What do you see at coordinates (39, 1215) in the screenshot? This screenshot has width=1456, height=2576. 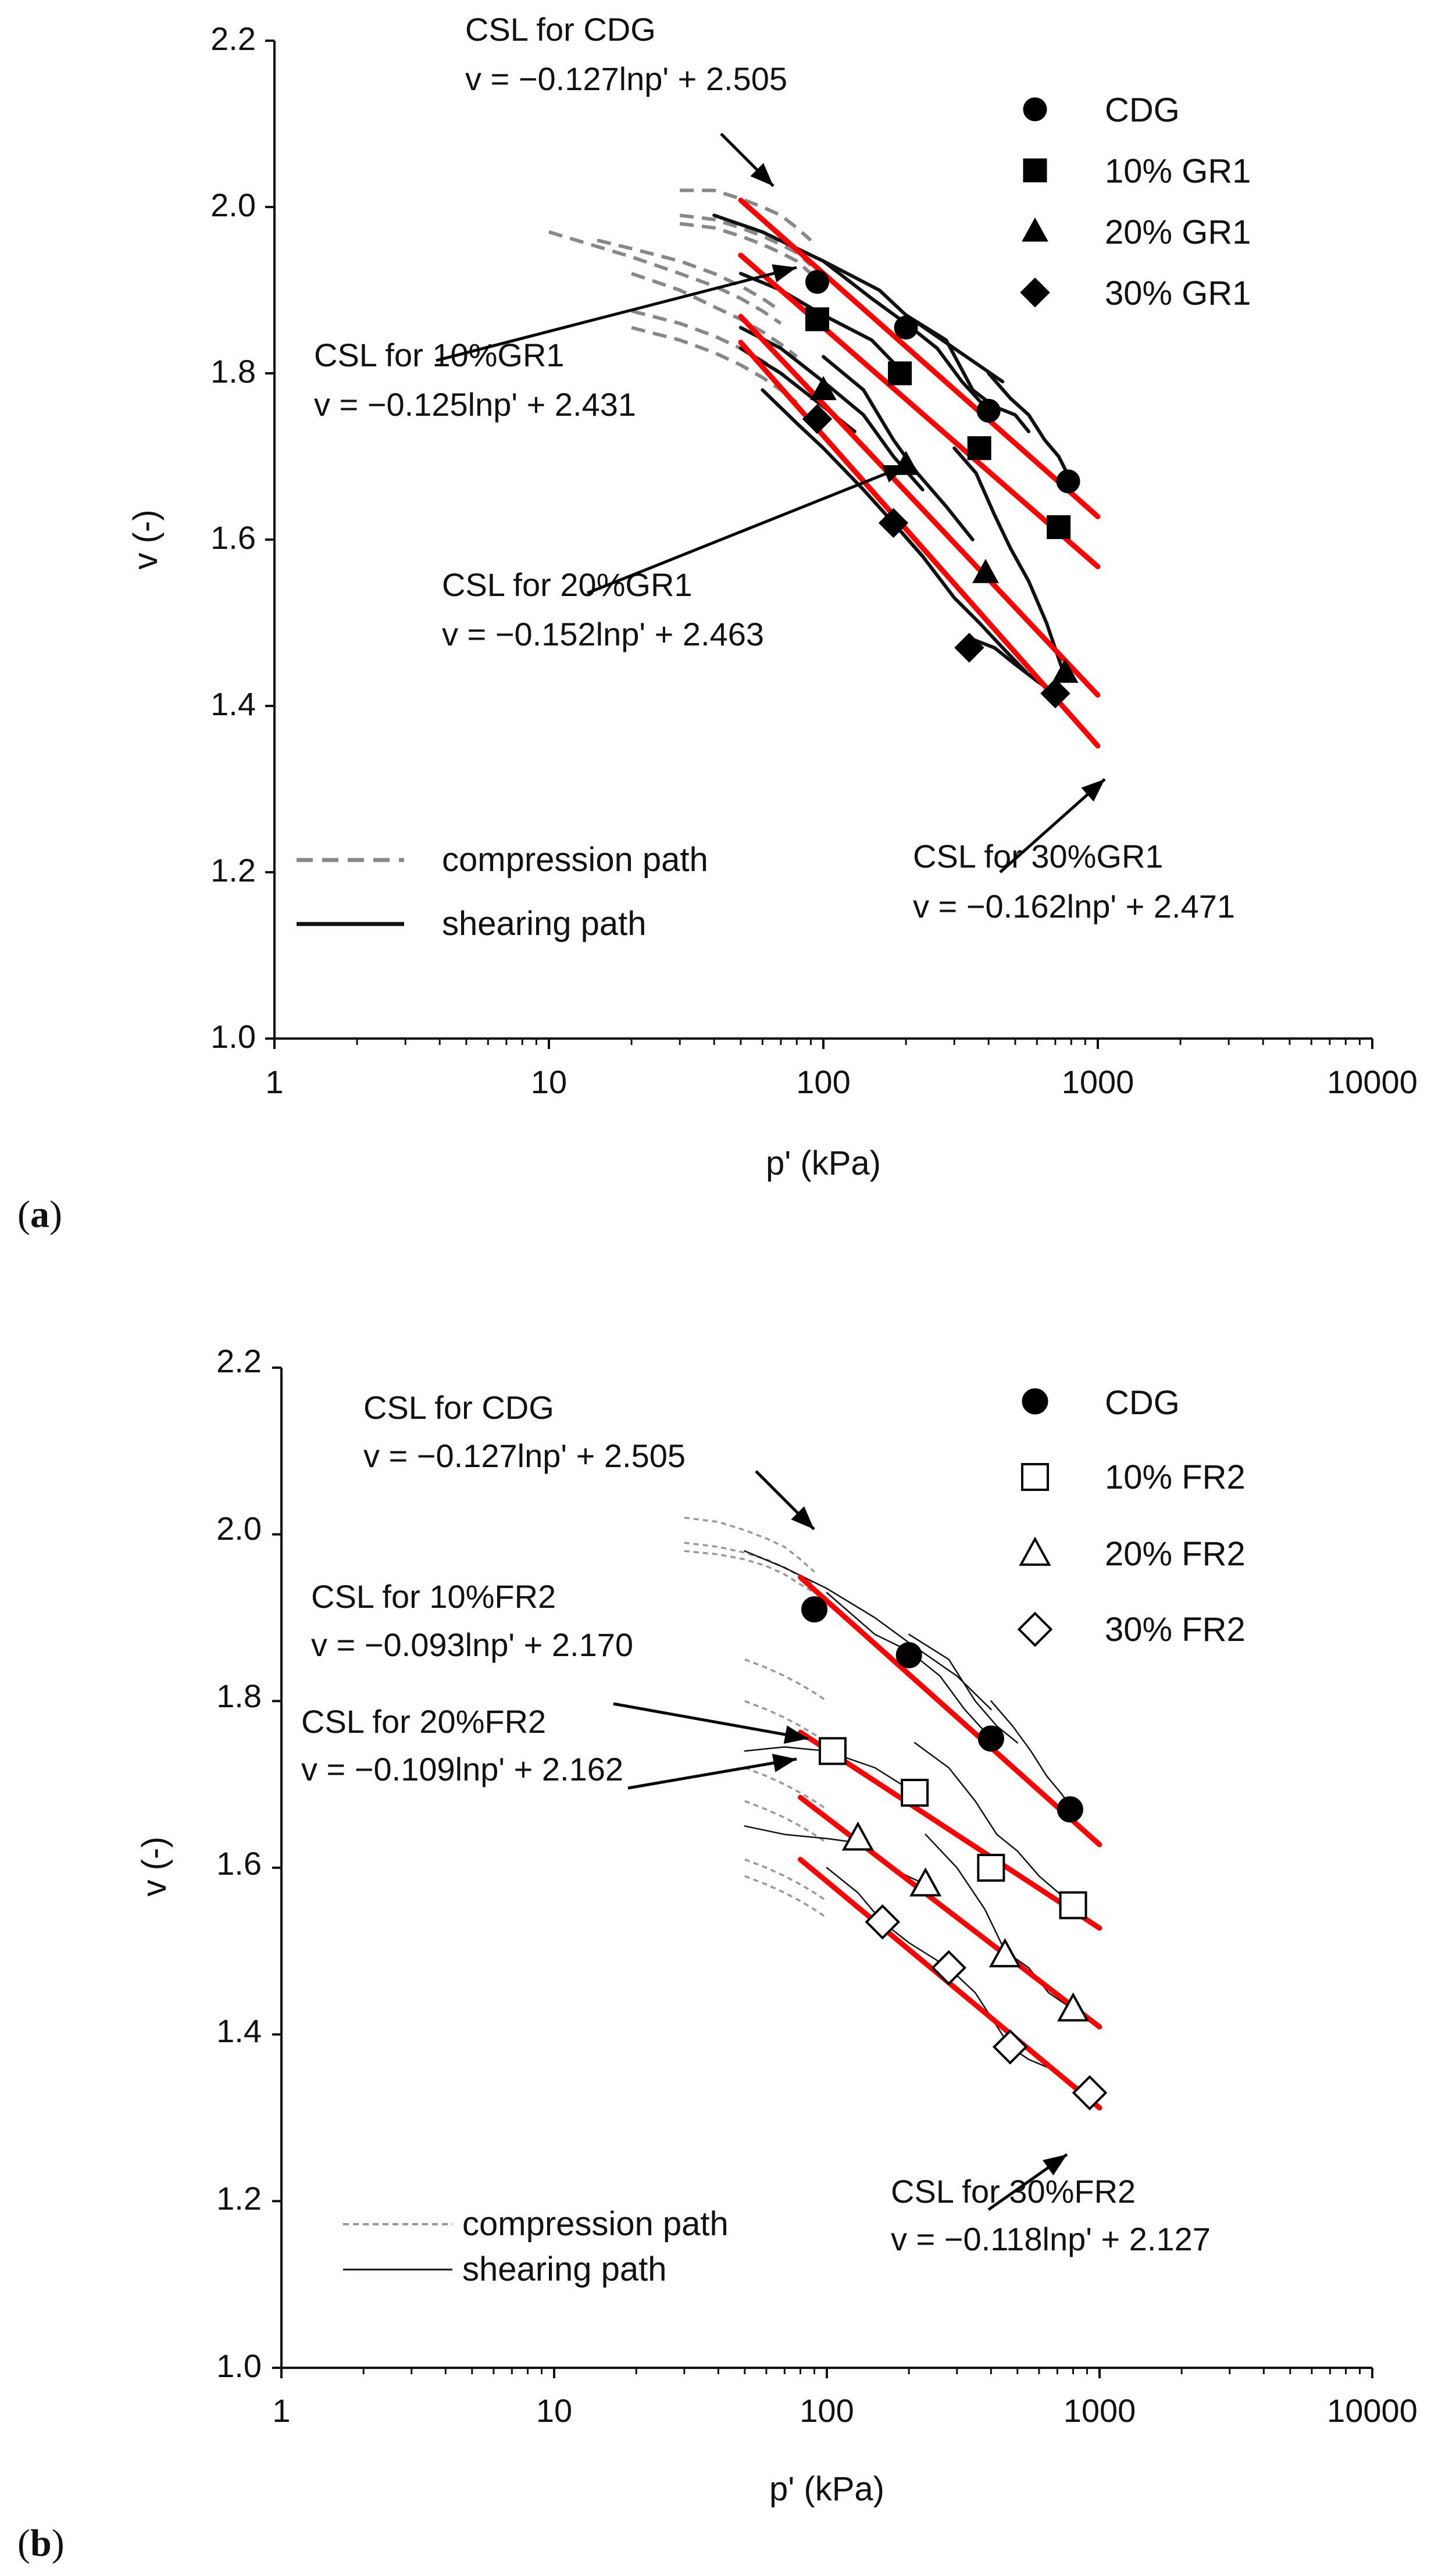 I see `panel-a-label: (a)` at bounding box center [39, 1215].